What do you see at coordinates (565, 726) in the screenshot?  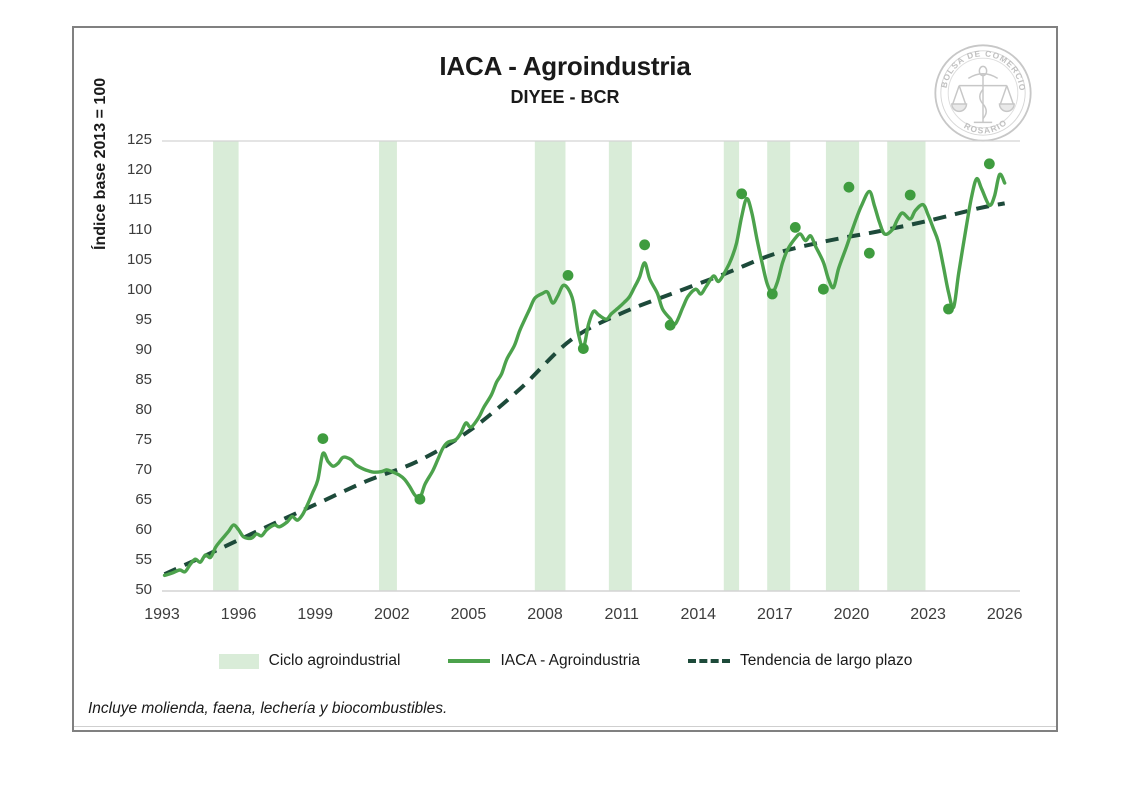 I see `footnote-divider` at bounding box center [565, 726].